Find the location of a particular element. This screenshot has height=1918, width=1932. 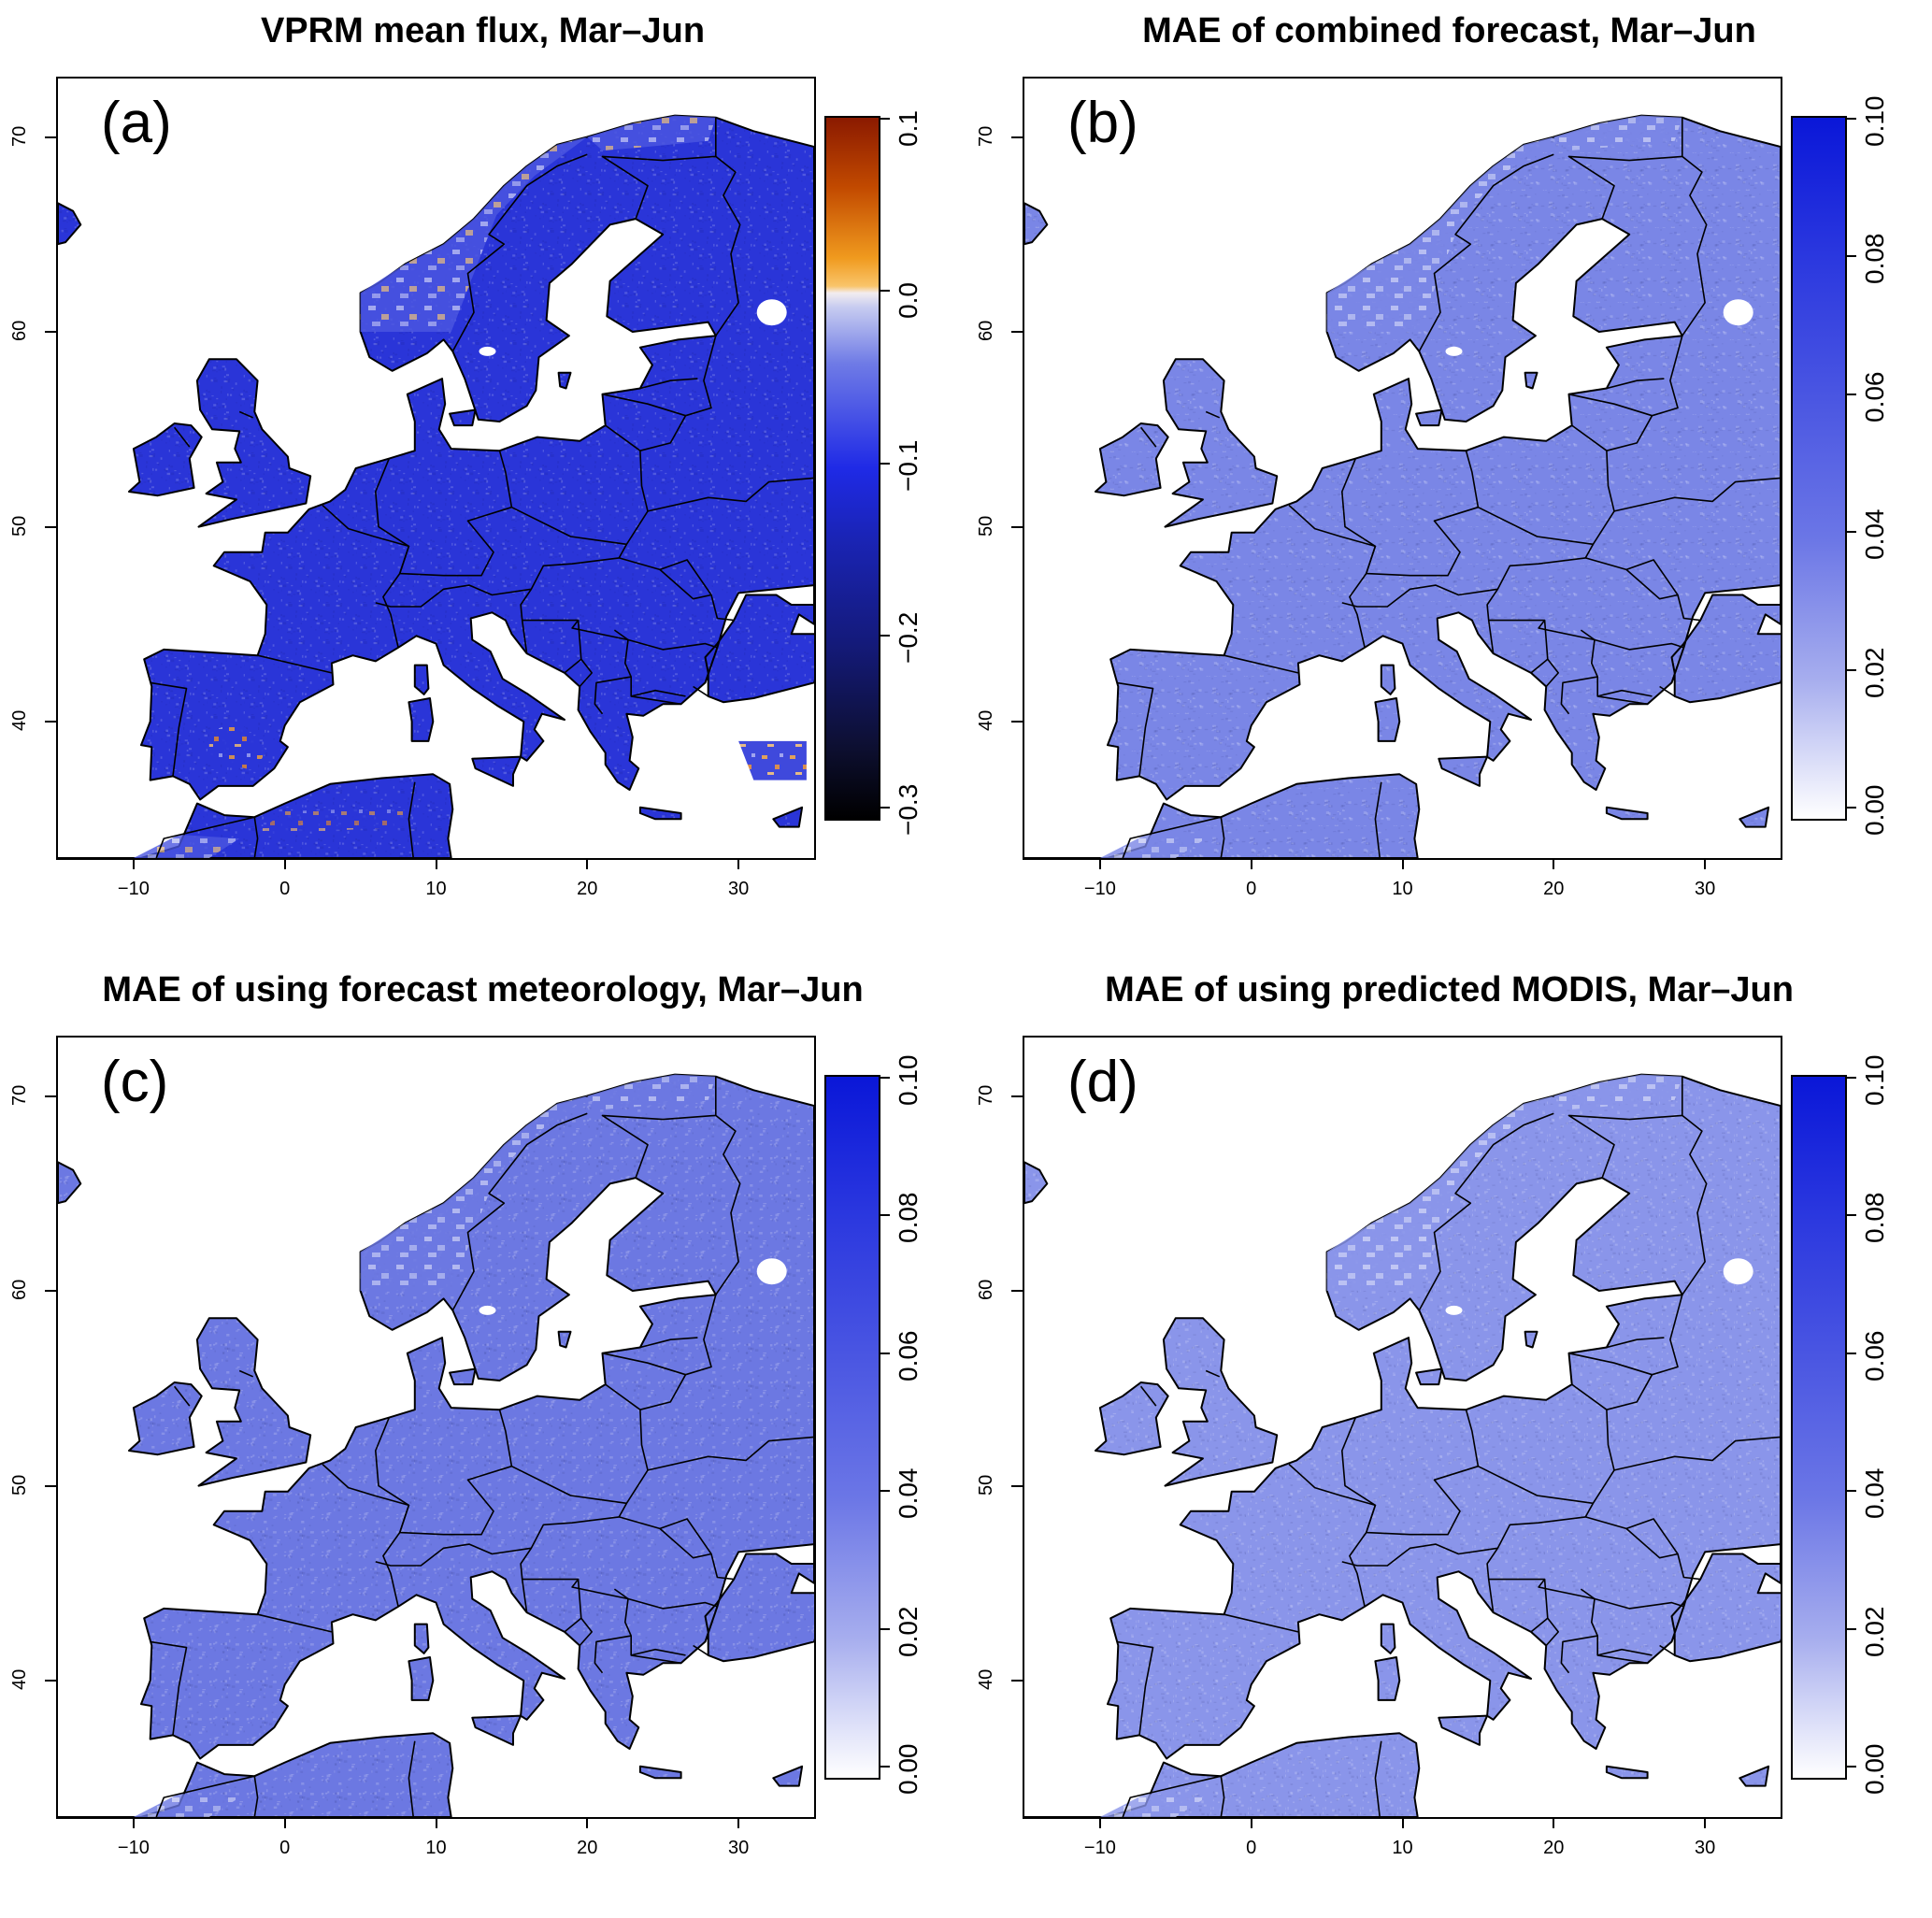

colorbar-tick-label: 0.02 is located at coordinates (908, 1631).